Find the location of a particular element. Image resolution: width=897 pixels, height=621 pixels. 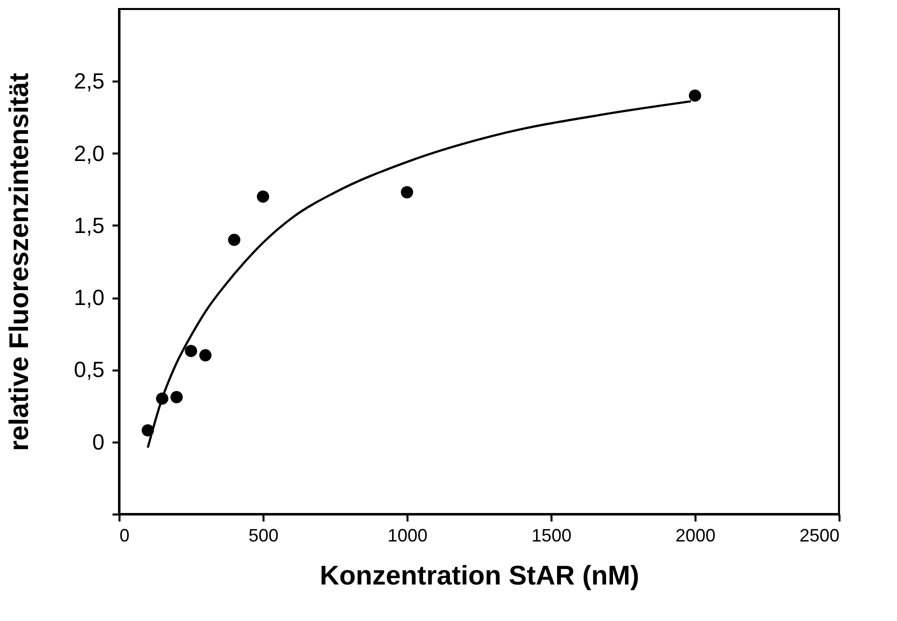

x-tick-label: 1000 is located at coordinates (407, 536).